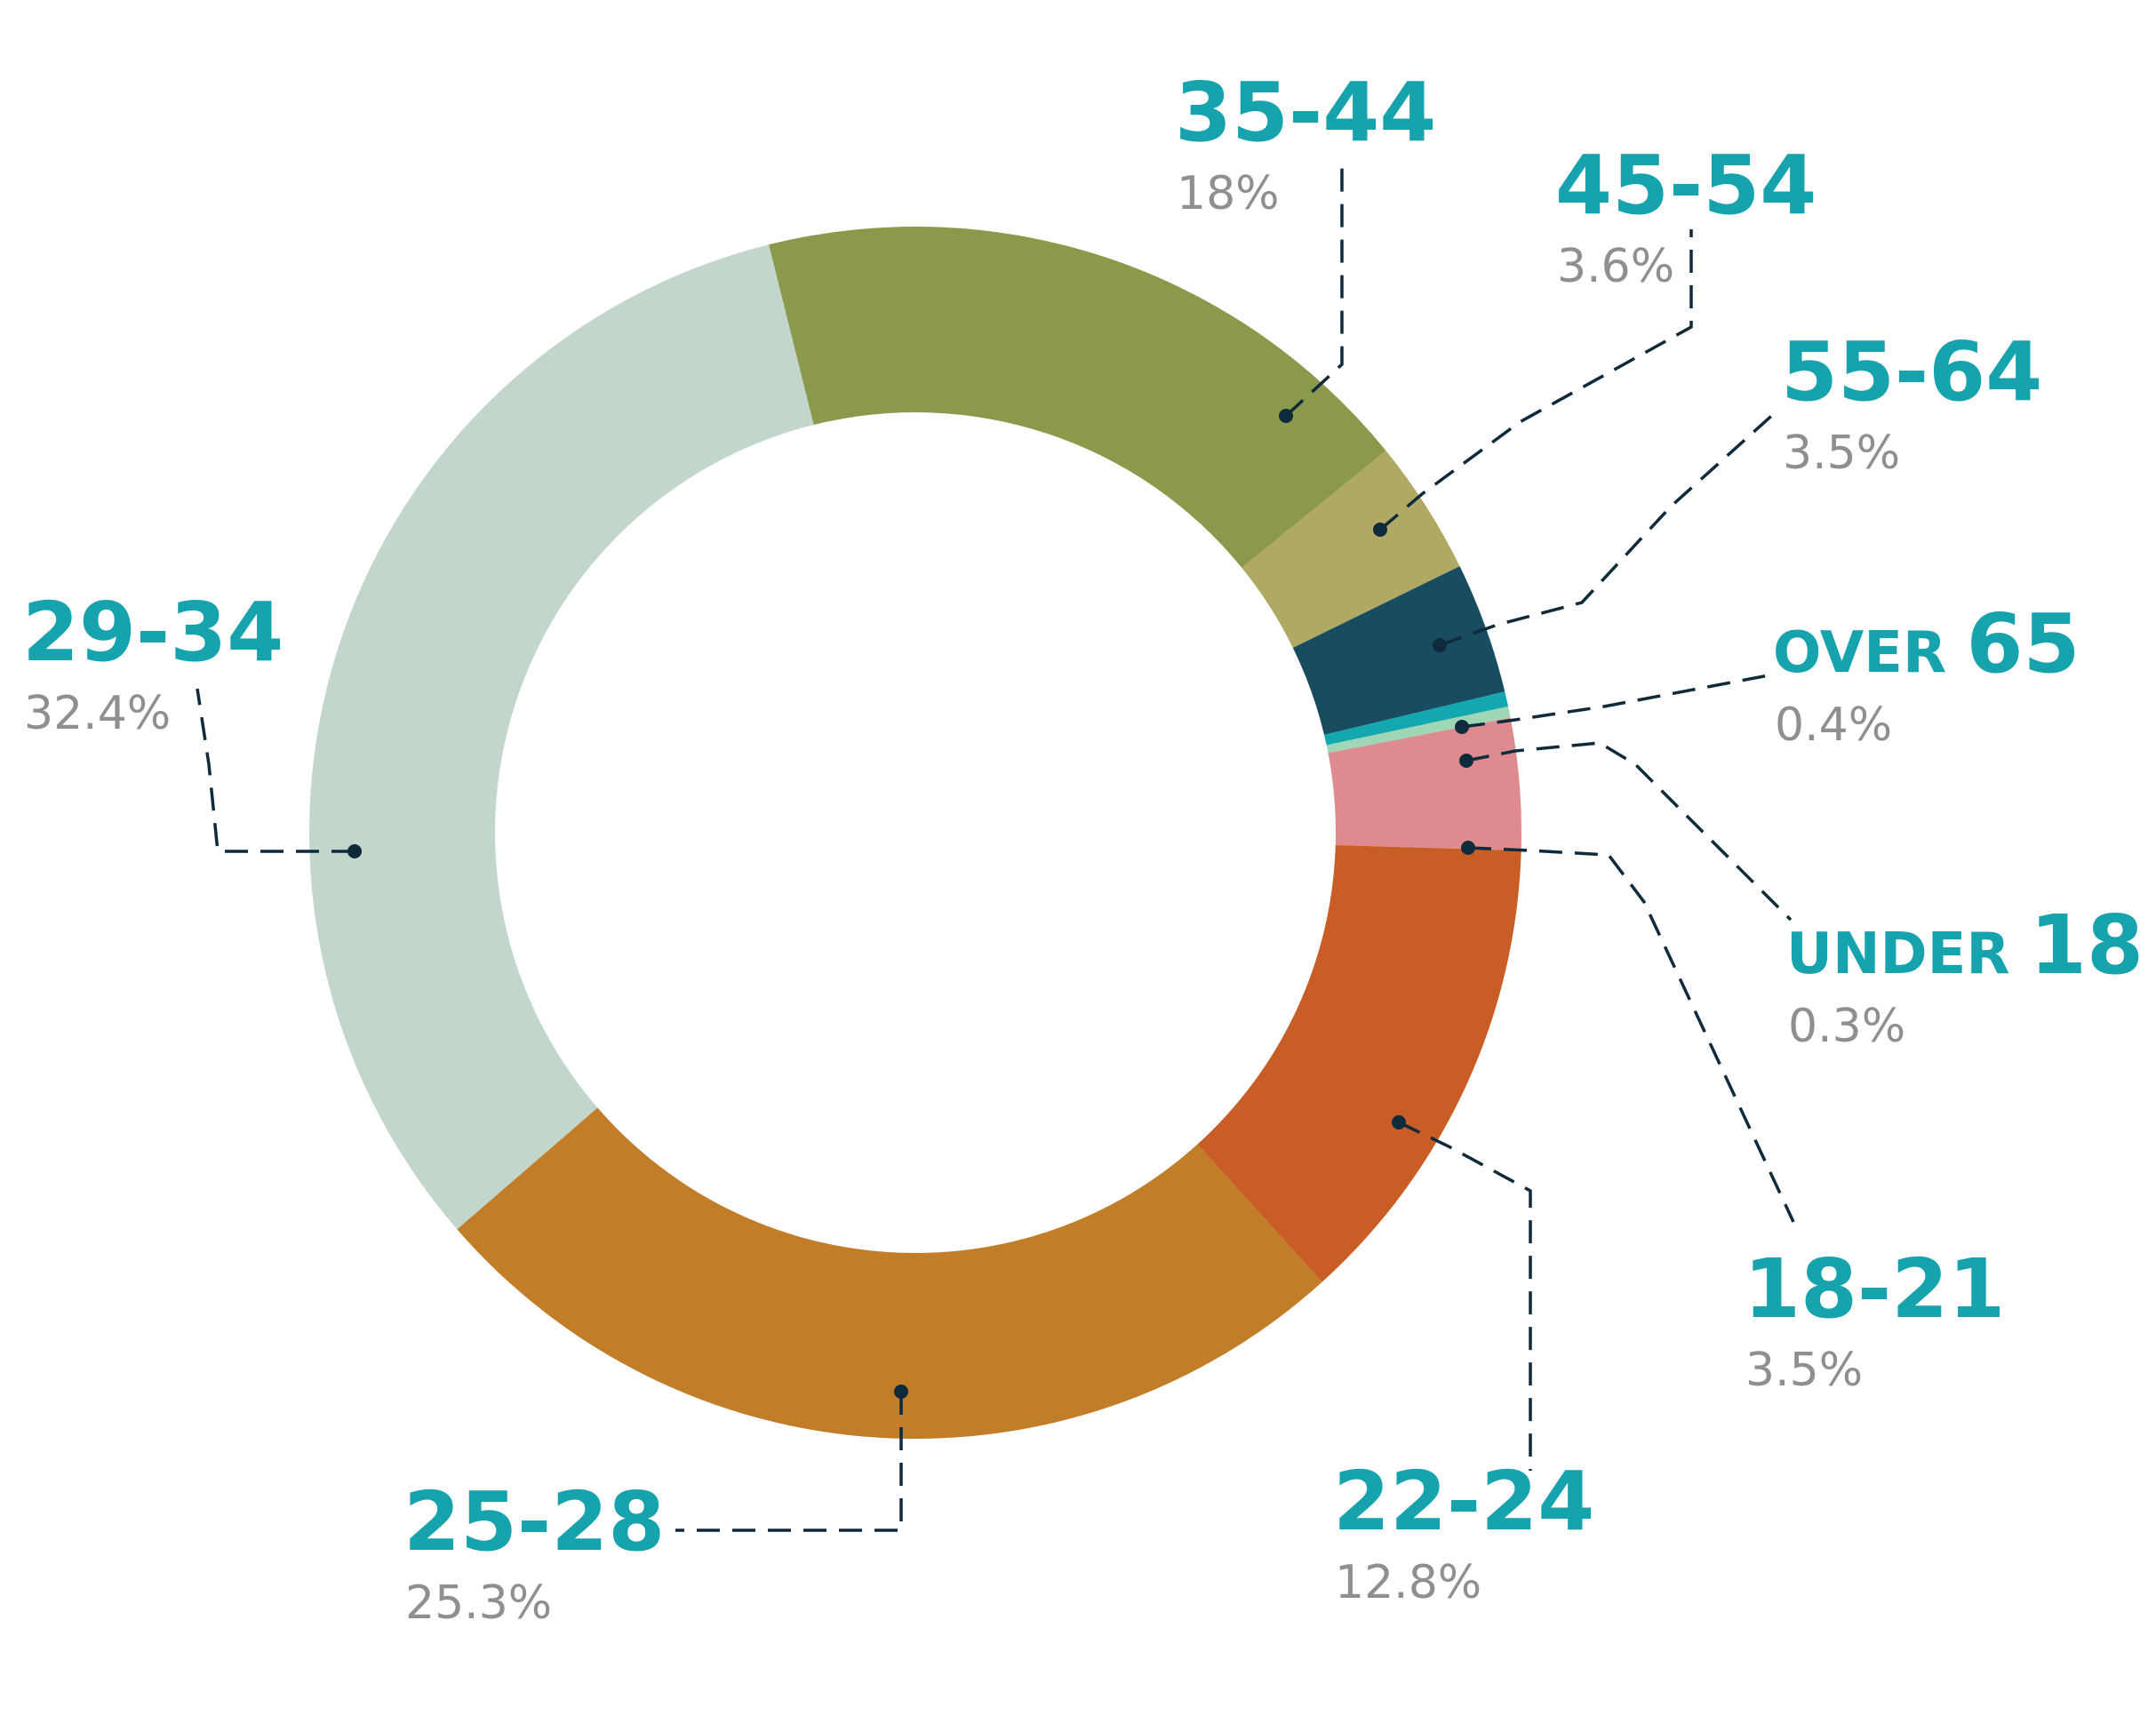  What do you see at coordinates (1228, 193) in the screenshot?
I see `percent-35-44: 18%` at bounding box center [1228, 193].